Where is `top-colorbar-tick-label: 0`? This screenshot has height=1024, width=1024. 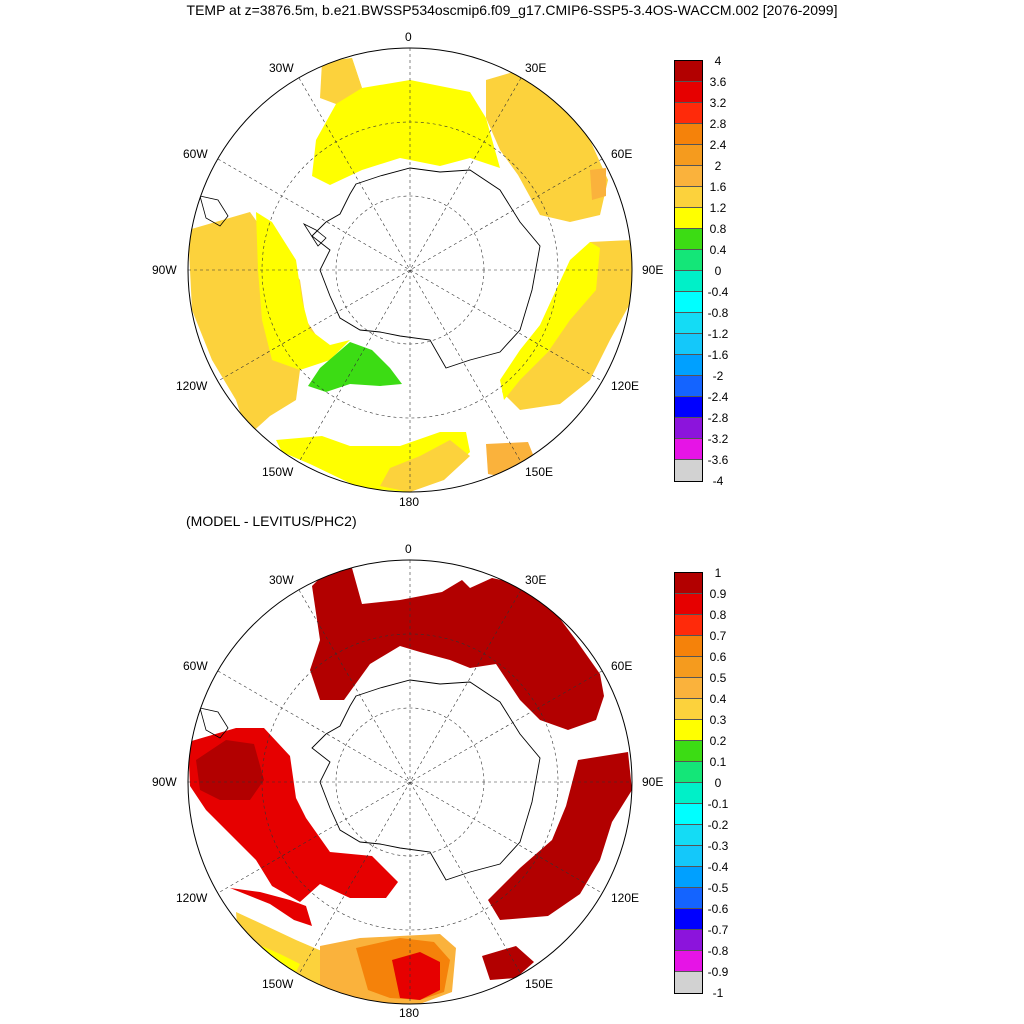
top-colorbar-tick-label: 0 is located at coordinates (718, 271).